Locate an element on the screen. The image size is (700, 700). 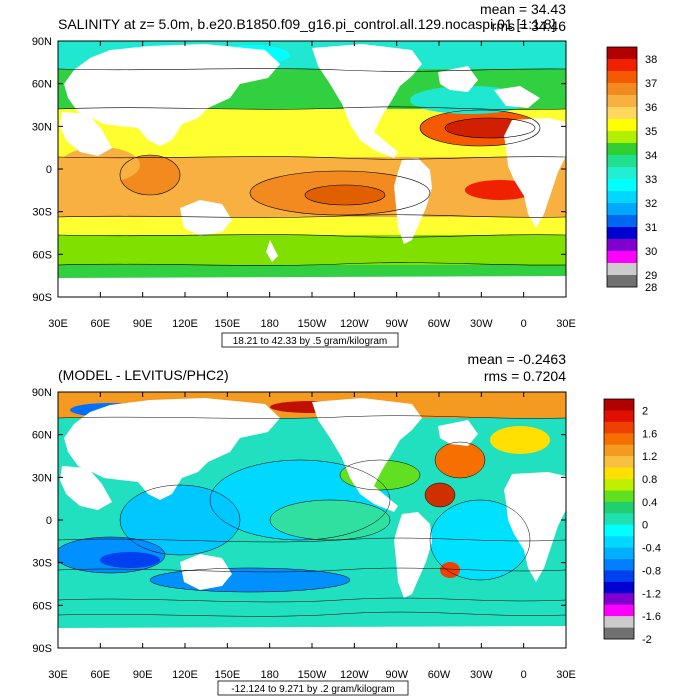
panel-title: (MODEL - LEVITUS/PHC2) is located at coordinates (143, 375).